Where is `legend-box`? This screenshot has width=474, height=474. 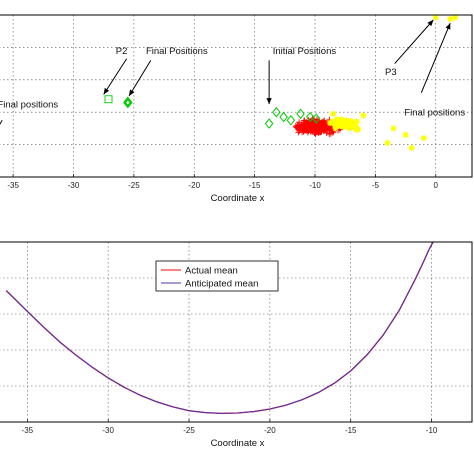 legend-box is located at coordinates (217, 276).